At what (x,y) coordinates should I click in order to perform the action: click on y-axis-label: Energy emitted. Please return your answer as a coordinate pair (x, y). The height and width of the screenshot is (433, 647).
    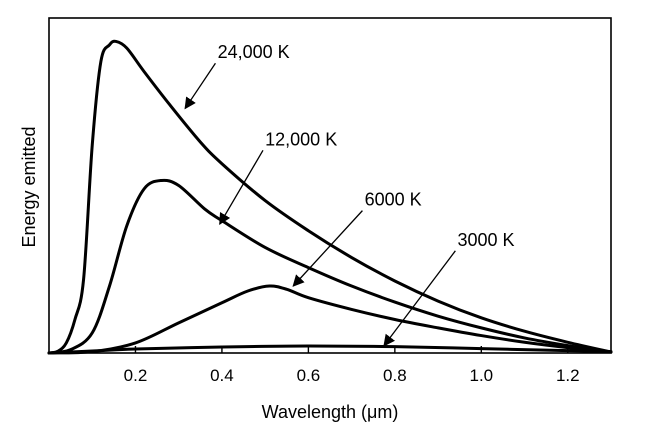
    Looking at the image, I should click on (29, 186).